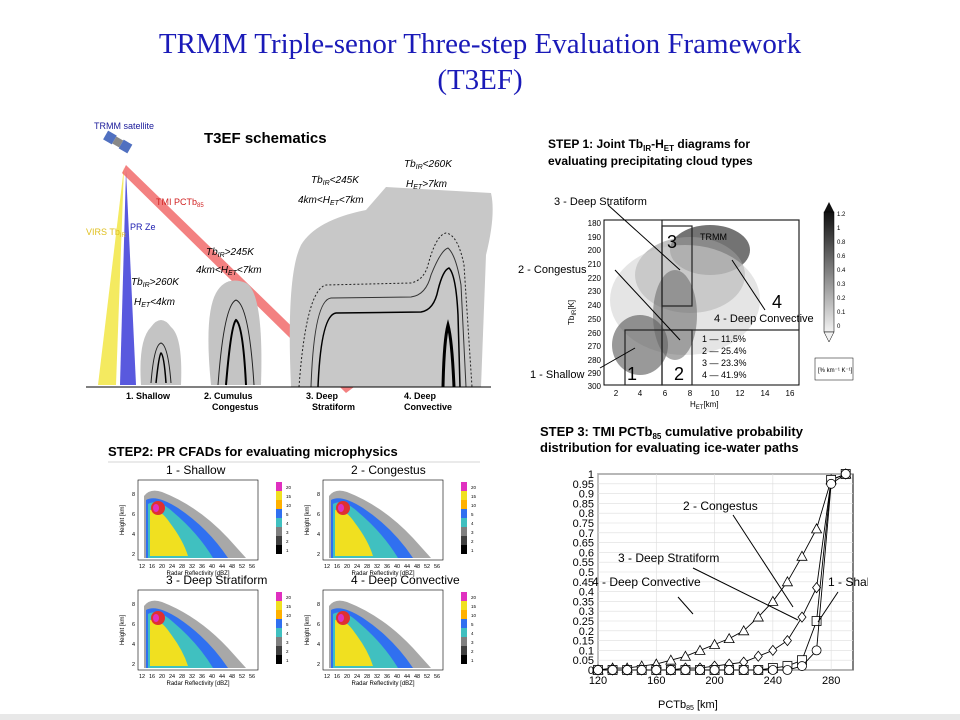  Describe the element at coordinates (656, 681) in the screenshot. I see `cdf-xtick: 160` at that location.